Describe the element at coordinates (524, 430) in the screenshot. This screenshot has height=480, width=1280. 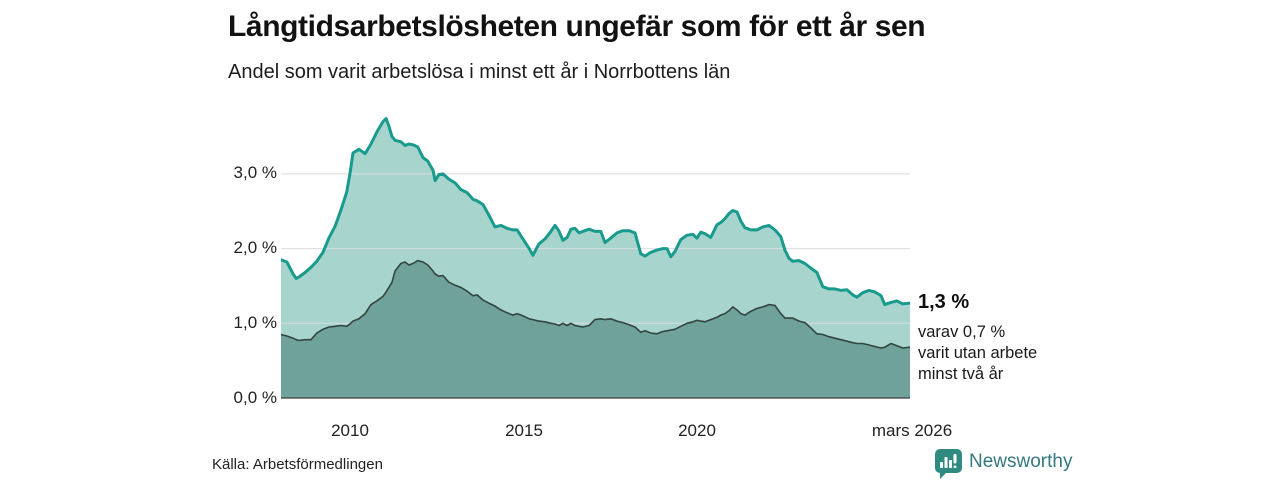
I see `x-axis-label-2015: 2015` at that location.